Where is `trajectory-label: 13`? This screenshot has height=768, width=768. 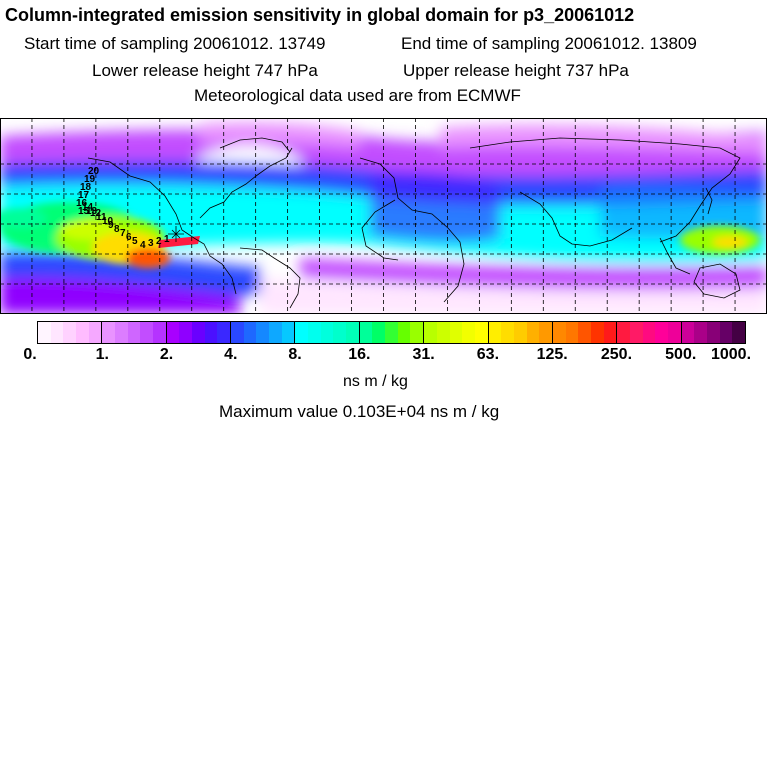
trajectory-label: 13 is located at coordinates (92, 211).